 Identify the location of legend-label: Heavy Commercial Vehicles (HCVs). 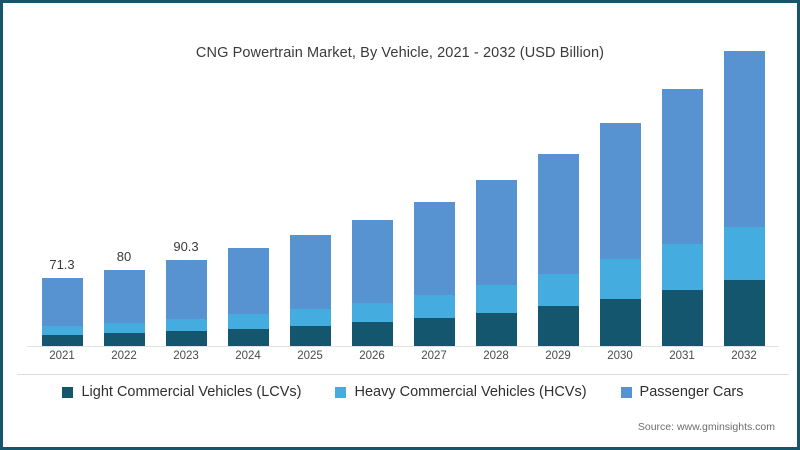
(470, 392).